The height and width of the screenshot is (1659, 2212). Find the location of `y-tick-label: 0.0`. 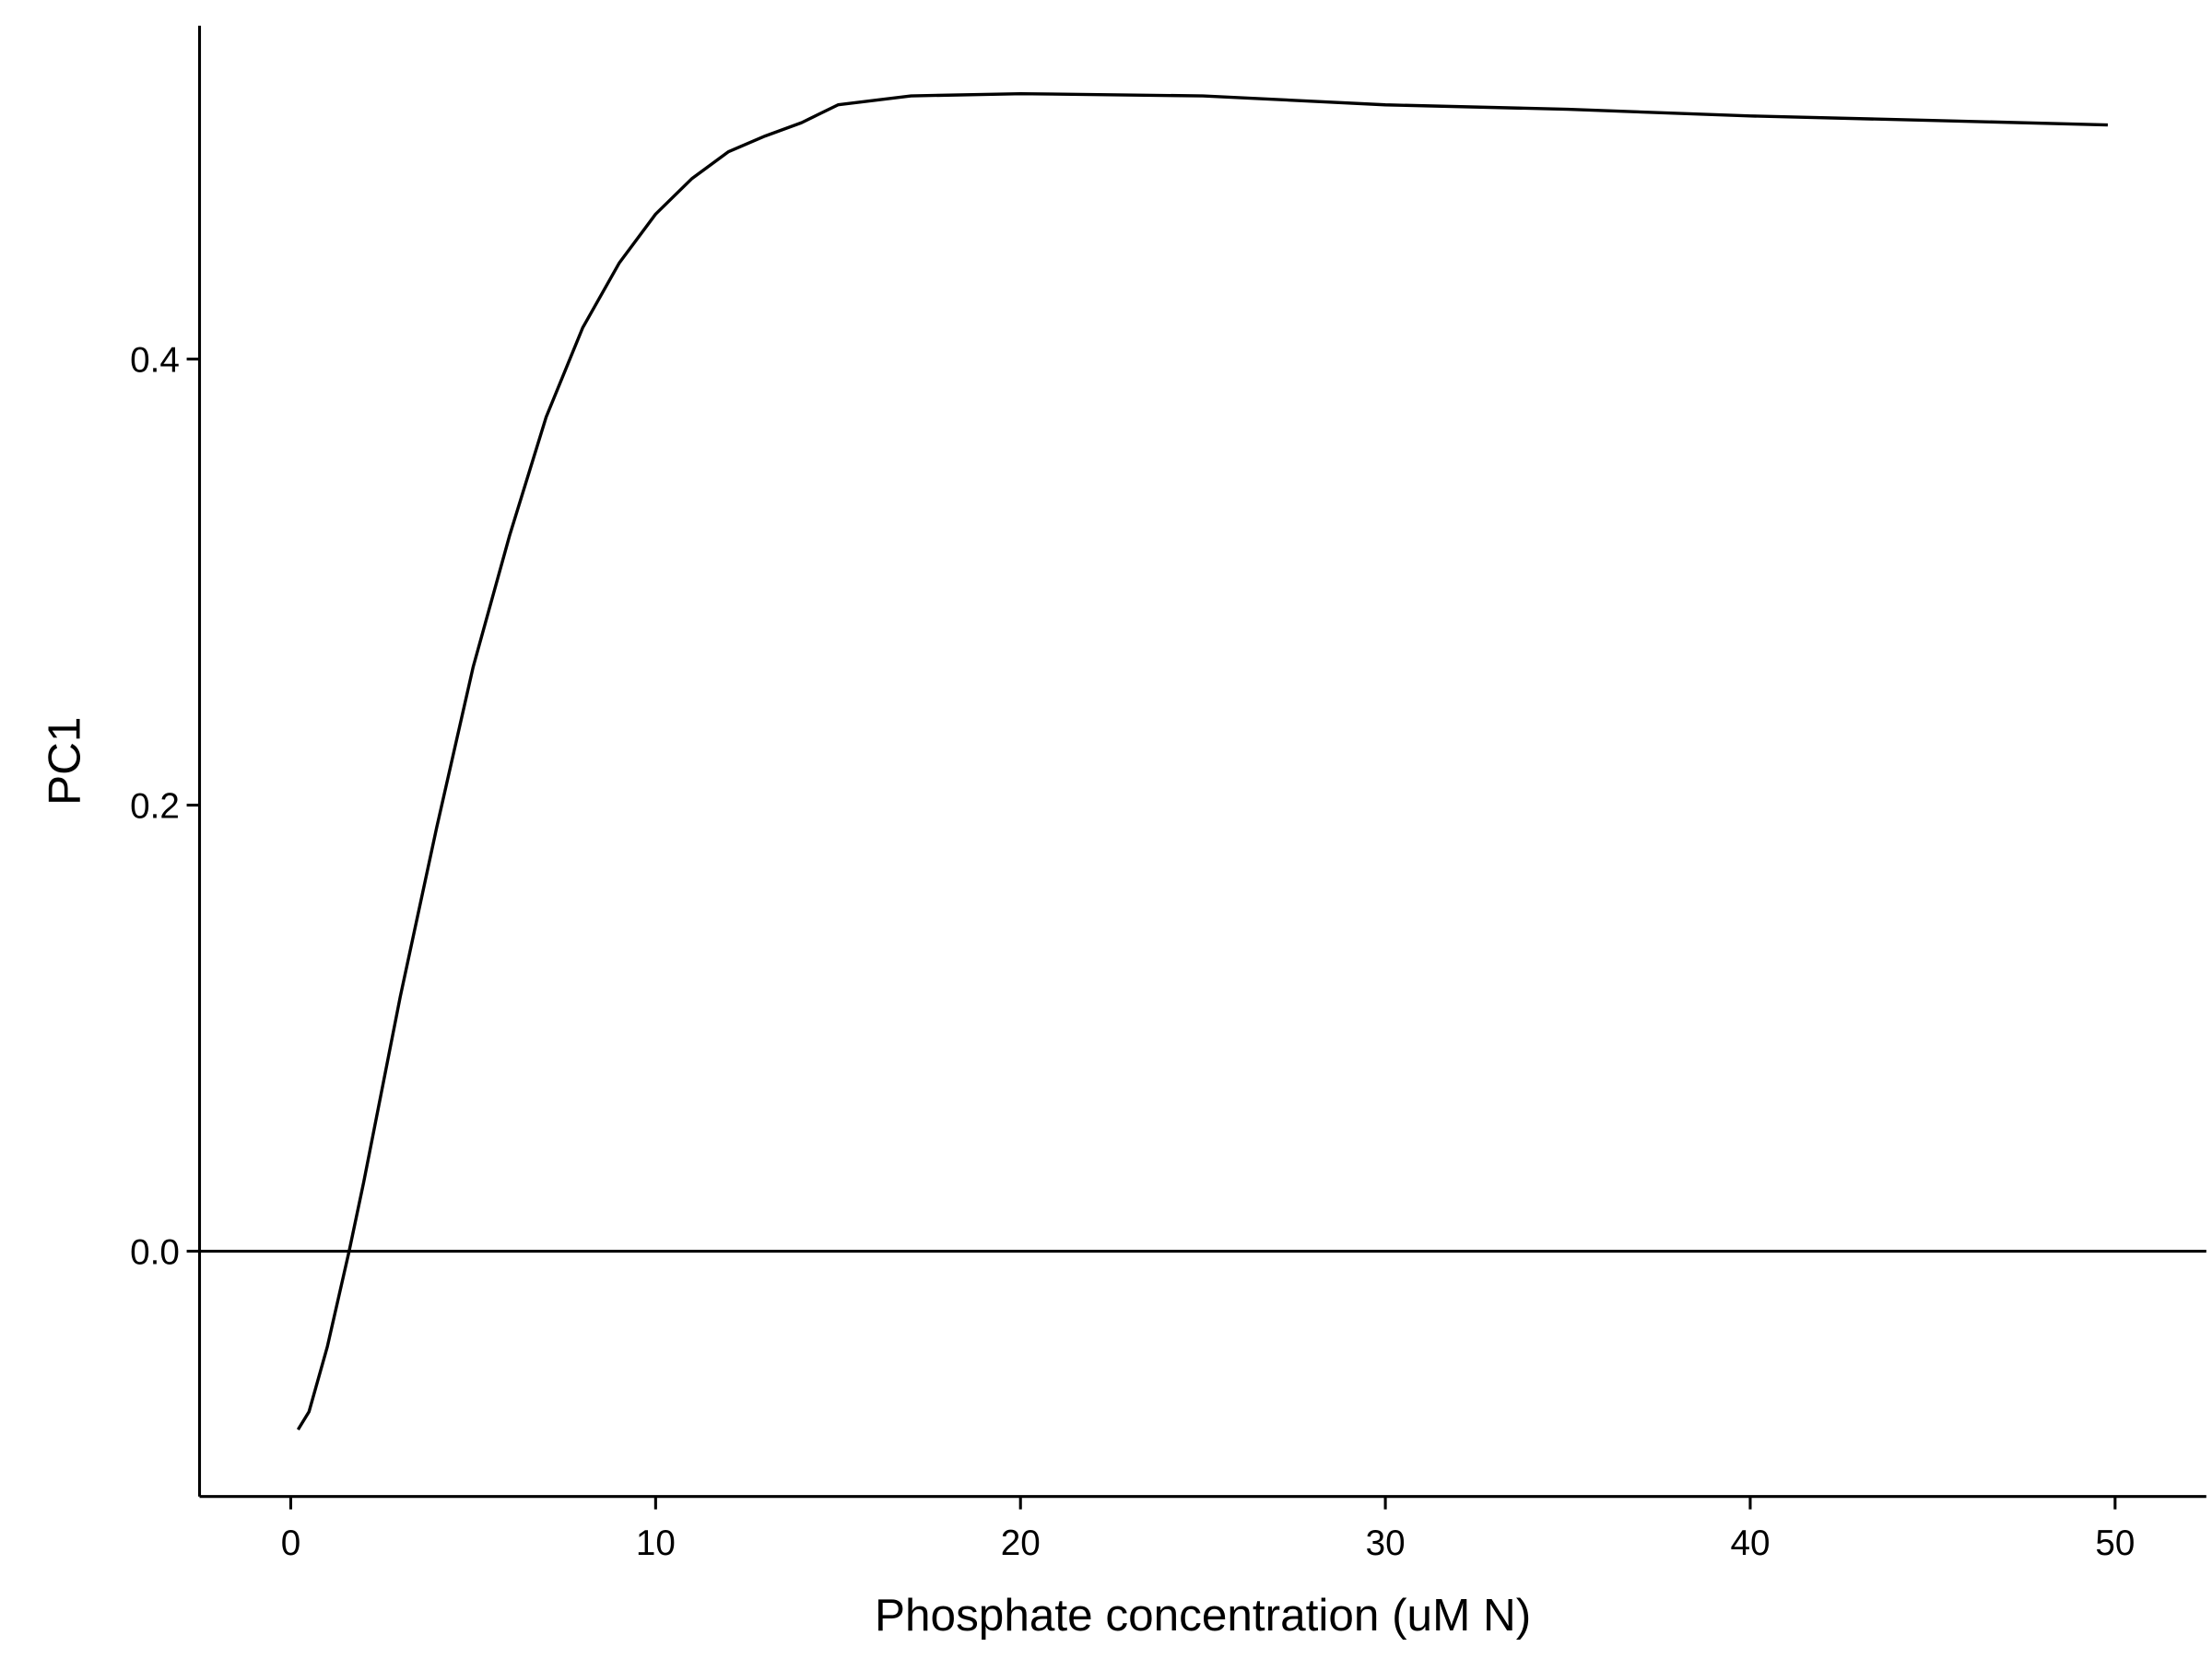

y-tick-label: 0.0 is located at coordinates (155, 1252).